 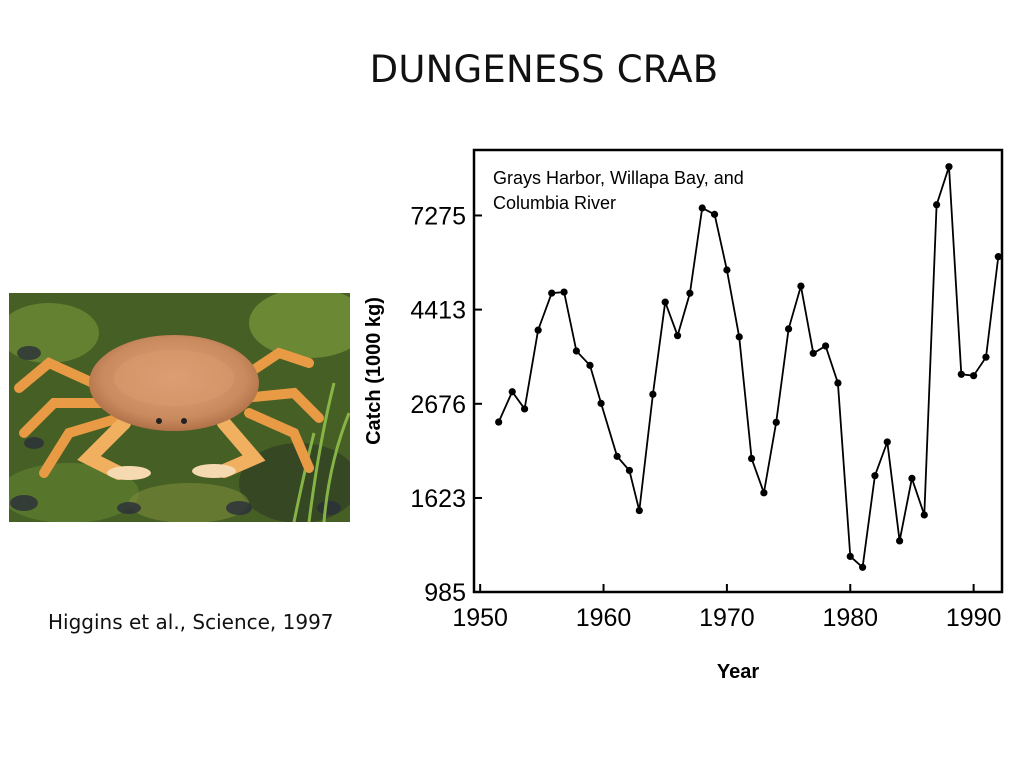 What do you see at coordinates (480, 618) in the screenshot?
I see `x-tick-label: 1950` at bounding box center [480, 618].